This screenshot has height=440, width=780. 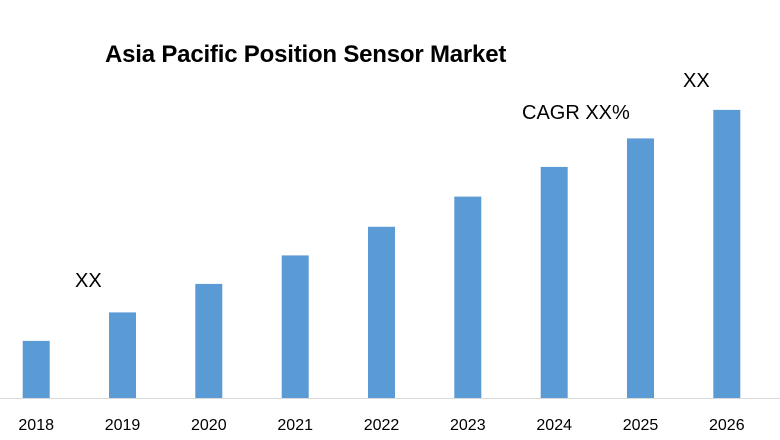 I want to click on bar-2026, so click(x=727, y=254).